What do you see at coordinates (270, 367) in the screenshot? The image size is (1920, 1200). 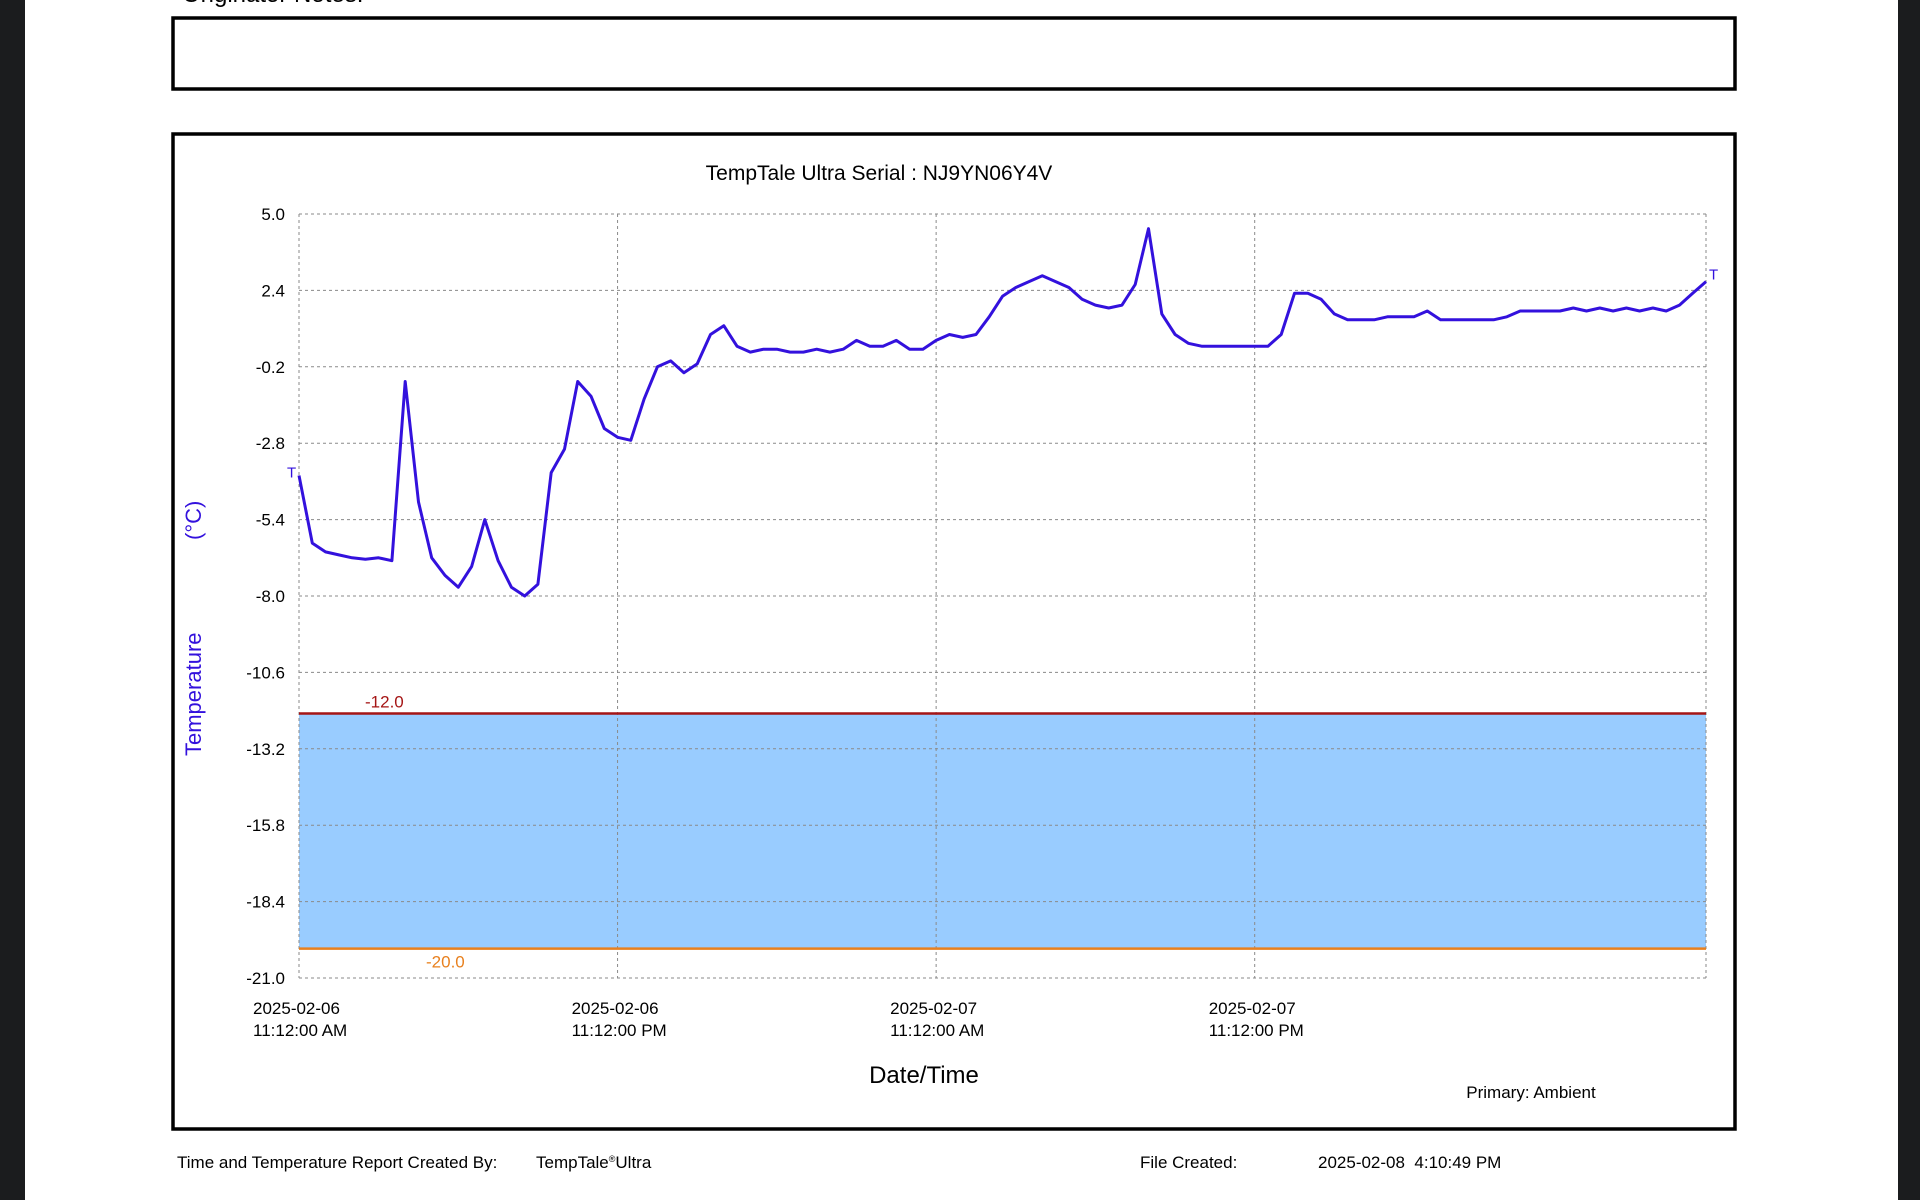 I see `y-tick-label: -0.2` at bounding box center [270, 367].